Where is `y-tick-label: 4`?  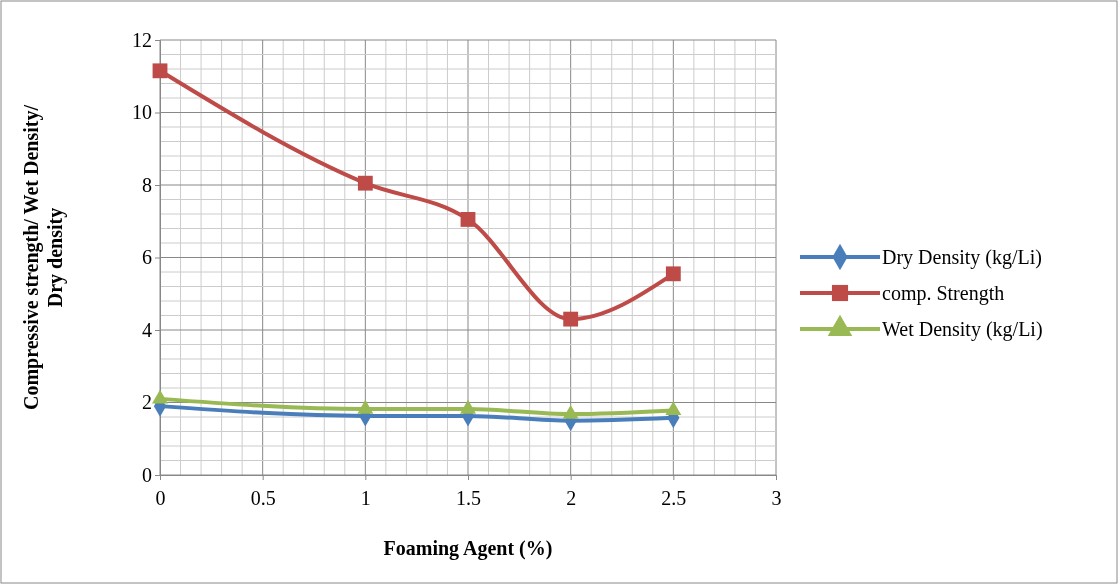
y-tick-label: 4 is located at coordinates (147, 329).